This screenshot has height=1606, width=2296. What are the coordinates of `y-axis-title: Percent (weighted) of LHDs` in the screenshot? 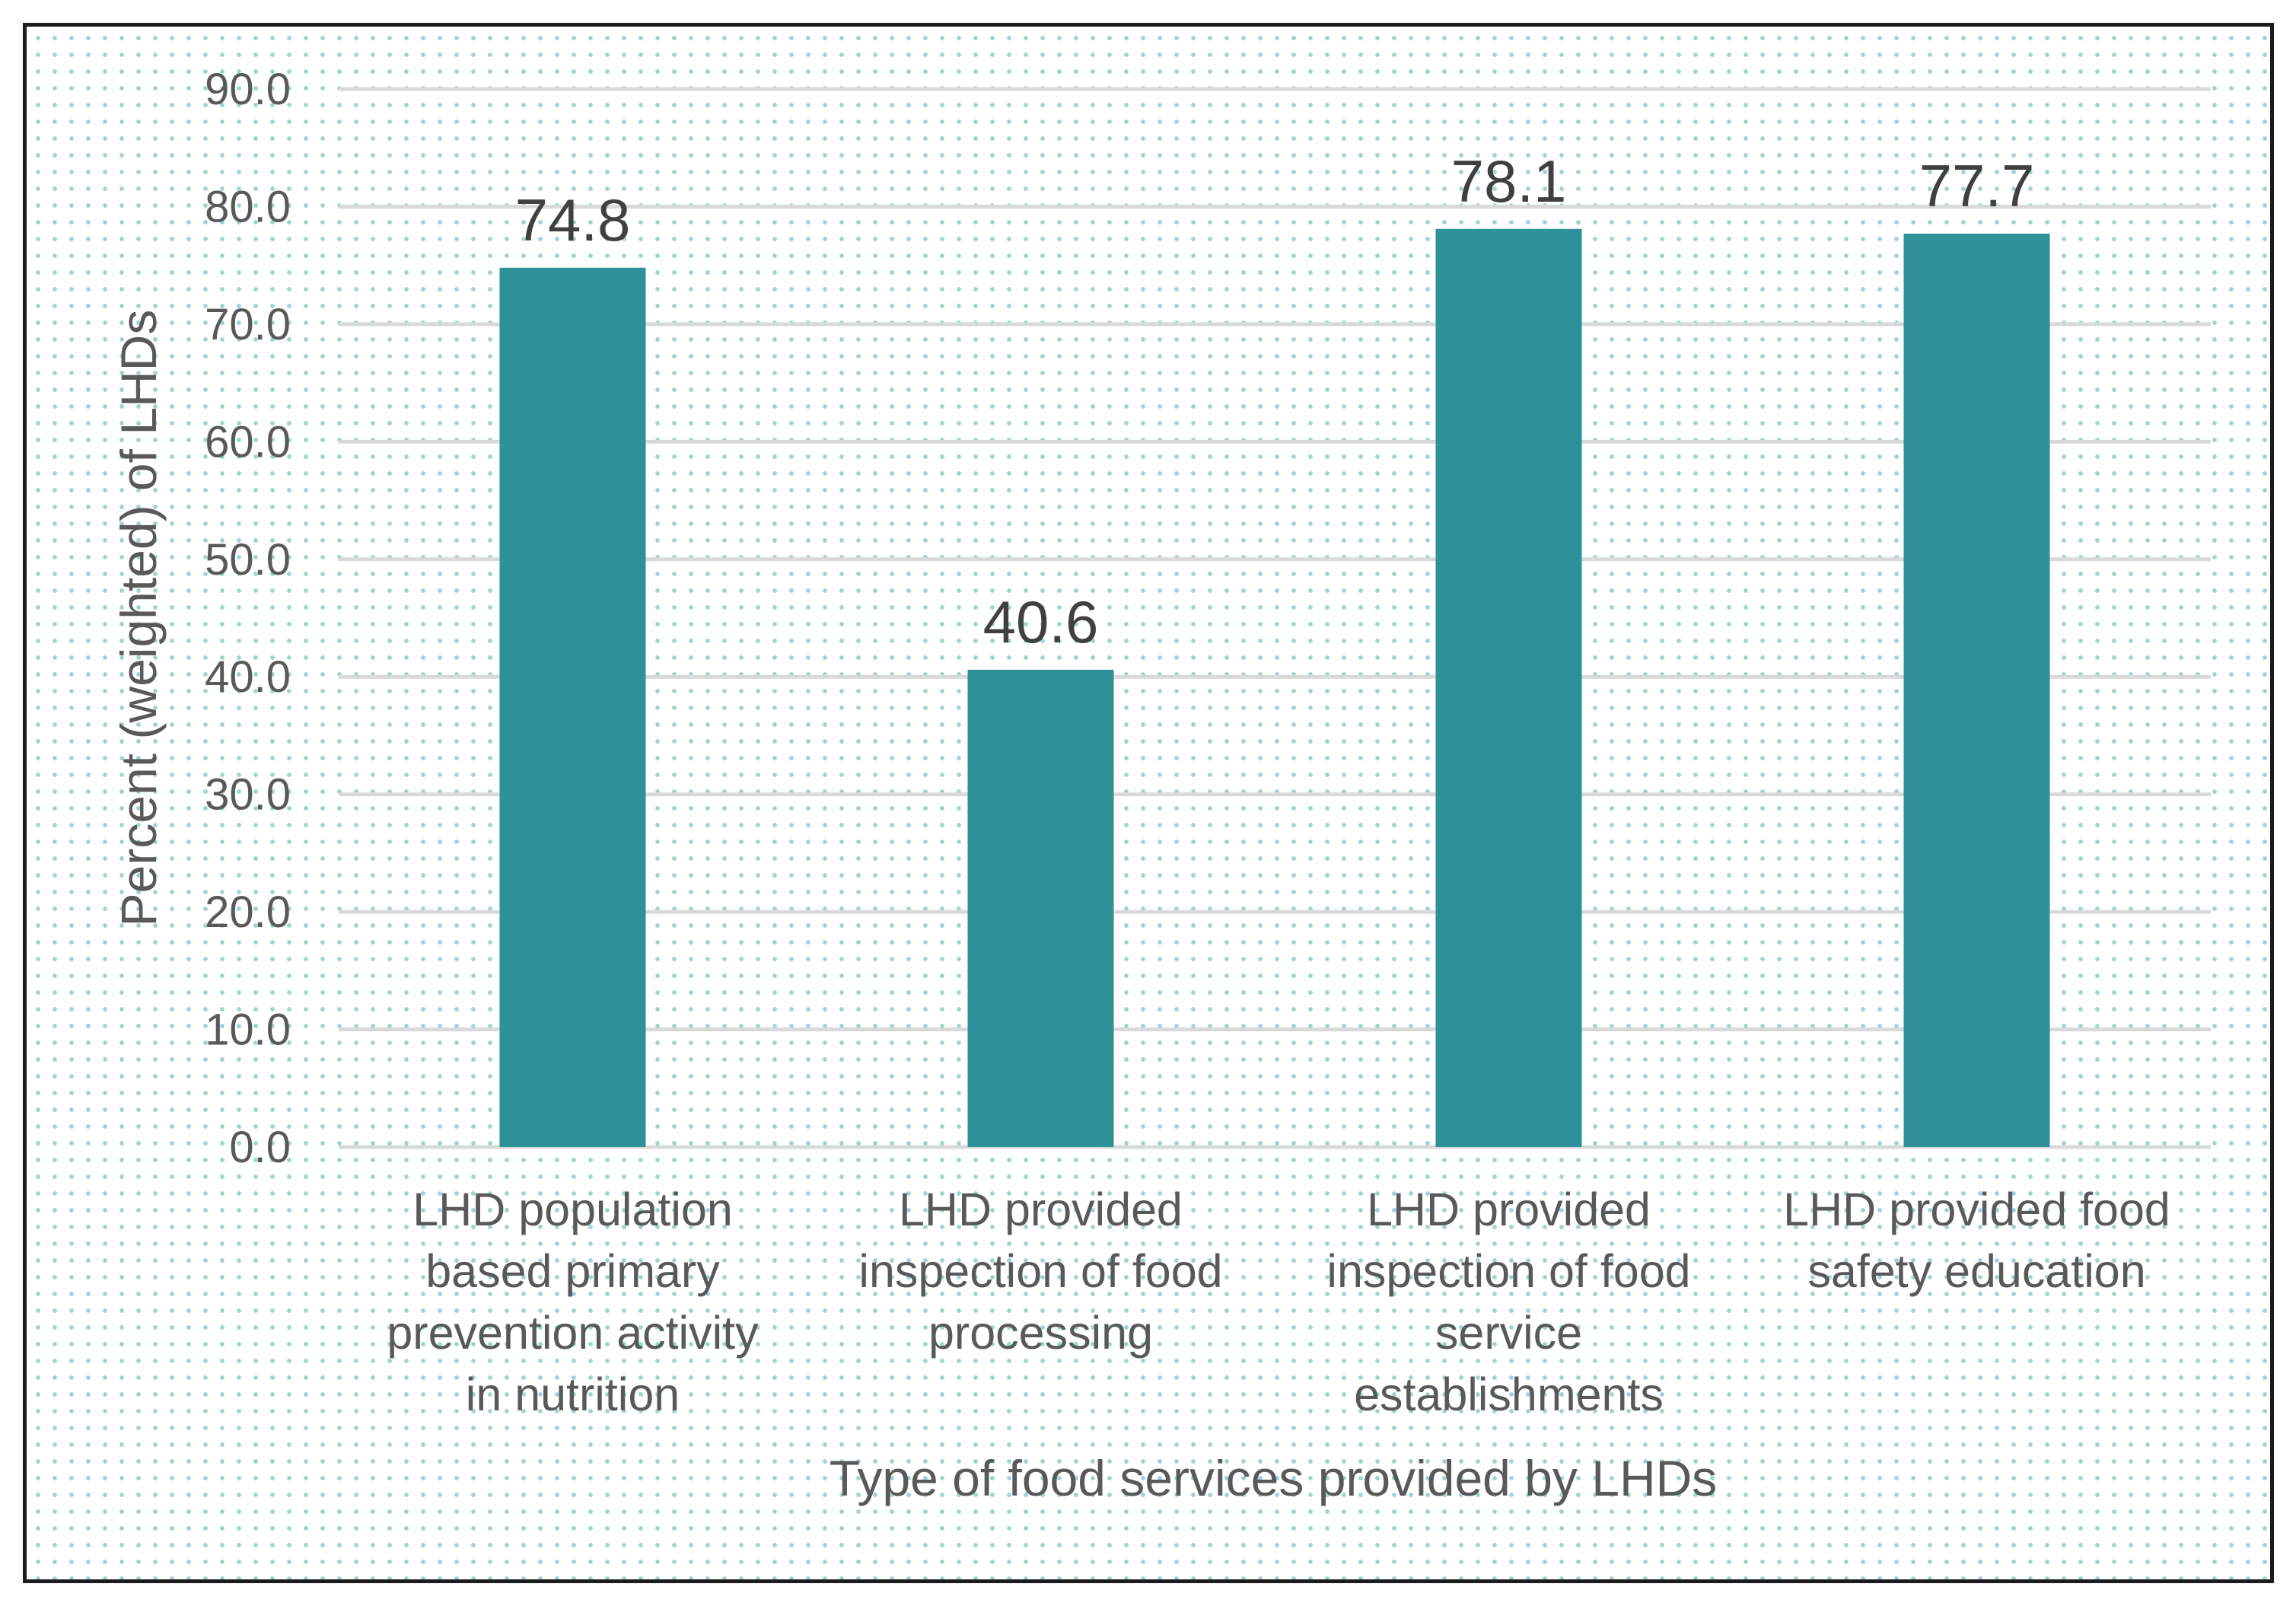 It's located at (138, 618).